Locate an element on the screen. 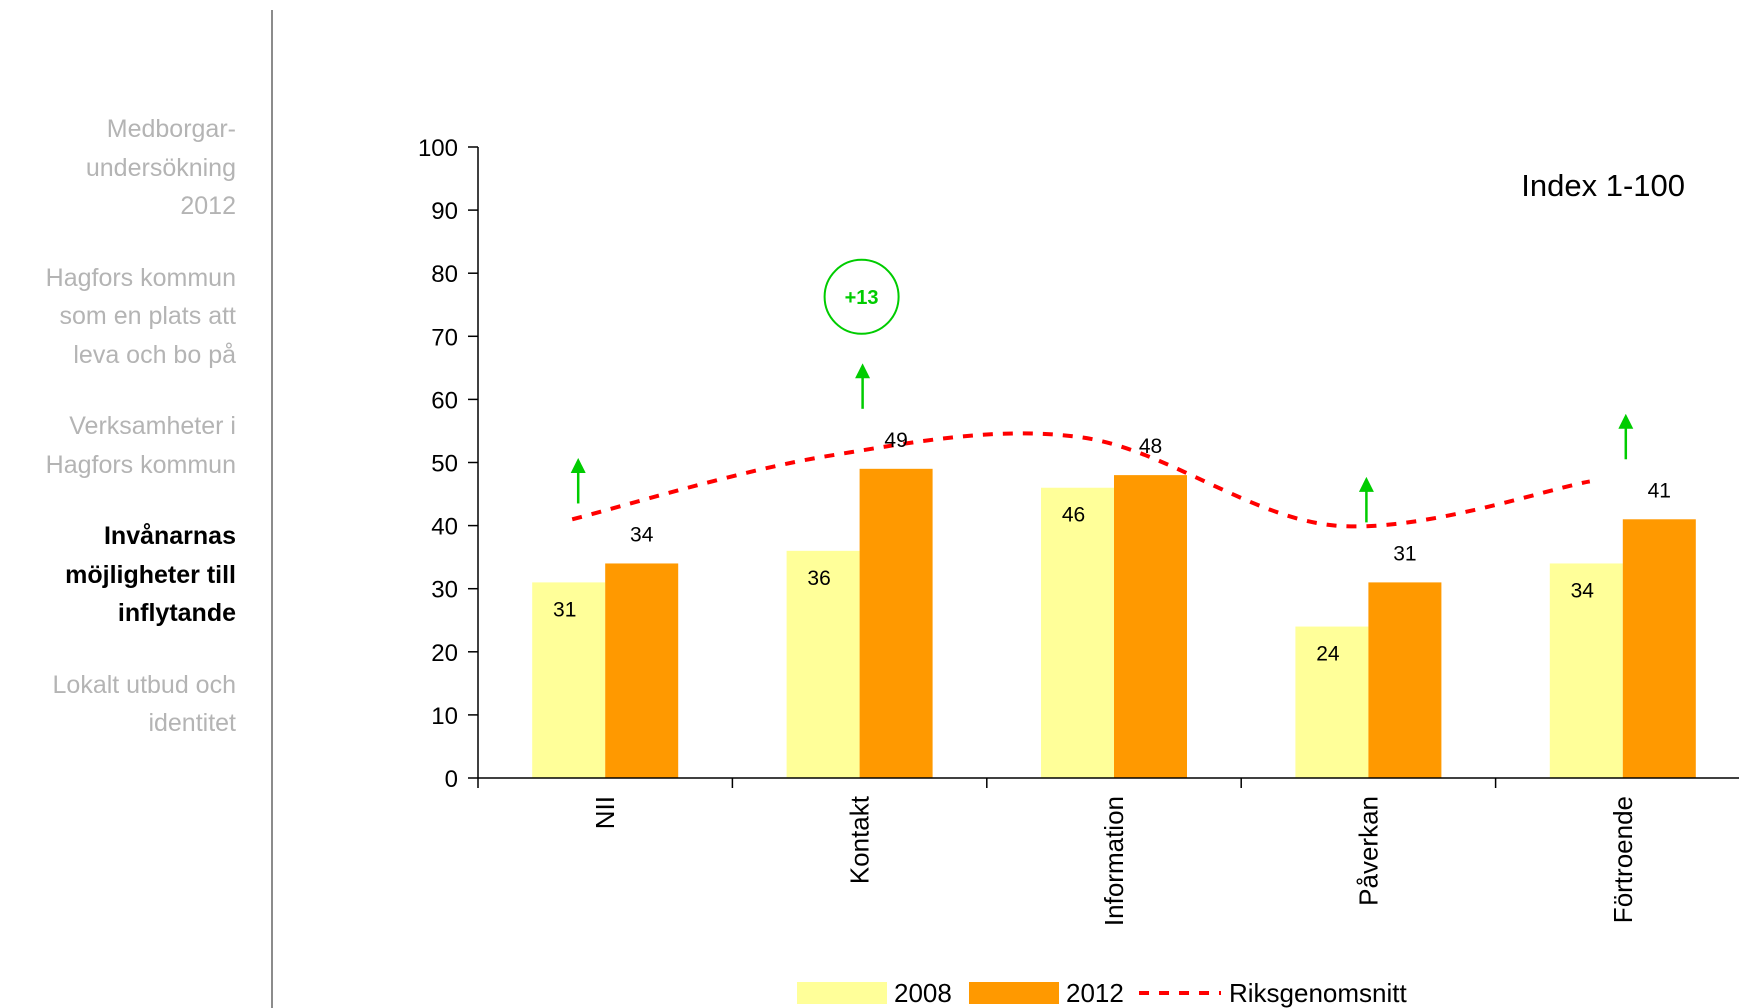 The image size is (1739, 1008). data-label-2008-Påverkan: 24 is located at coordinates (1328, 654).